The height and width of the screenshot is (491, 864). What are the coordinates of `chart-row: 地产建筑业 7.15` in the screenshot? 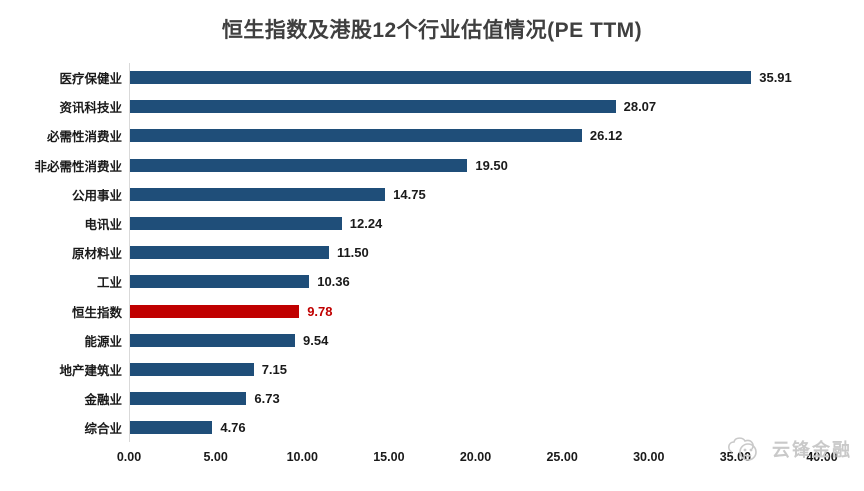 It's located at (432, 369).